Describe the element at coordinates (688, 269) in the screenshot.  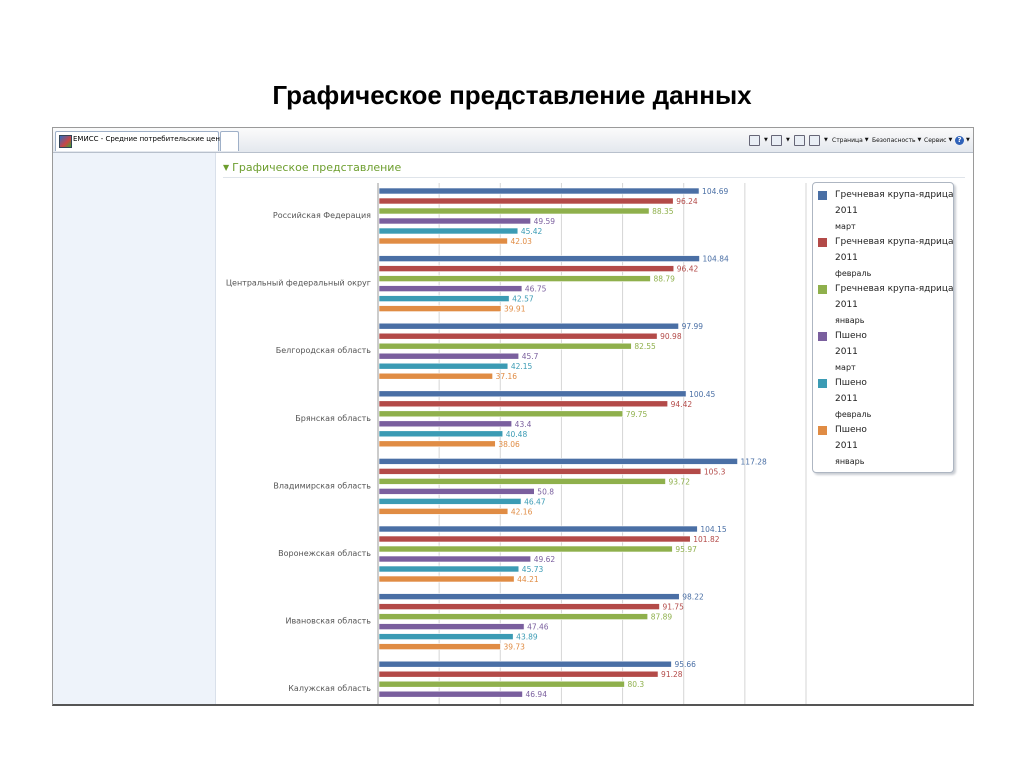
I see `data-label: 96.42` at that location.